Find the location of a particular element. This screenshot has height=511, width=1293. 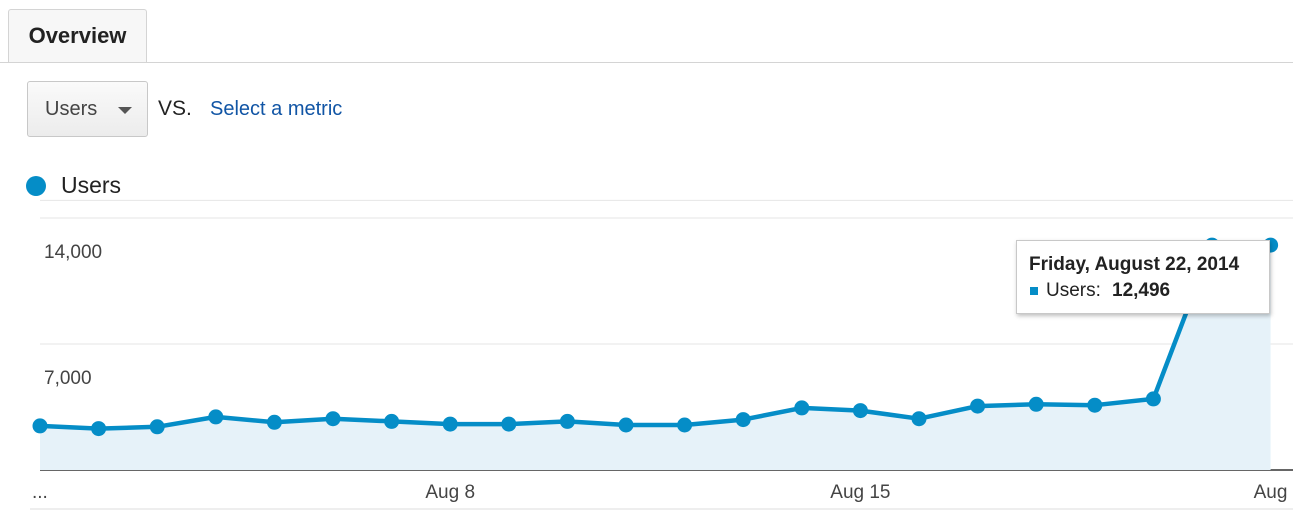

chart-tooltip: Friday, August 22, 2014 Users: 12,496 is located at coordinates (1143, 277).